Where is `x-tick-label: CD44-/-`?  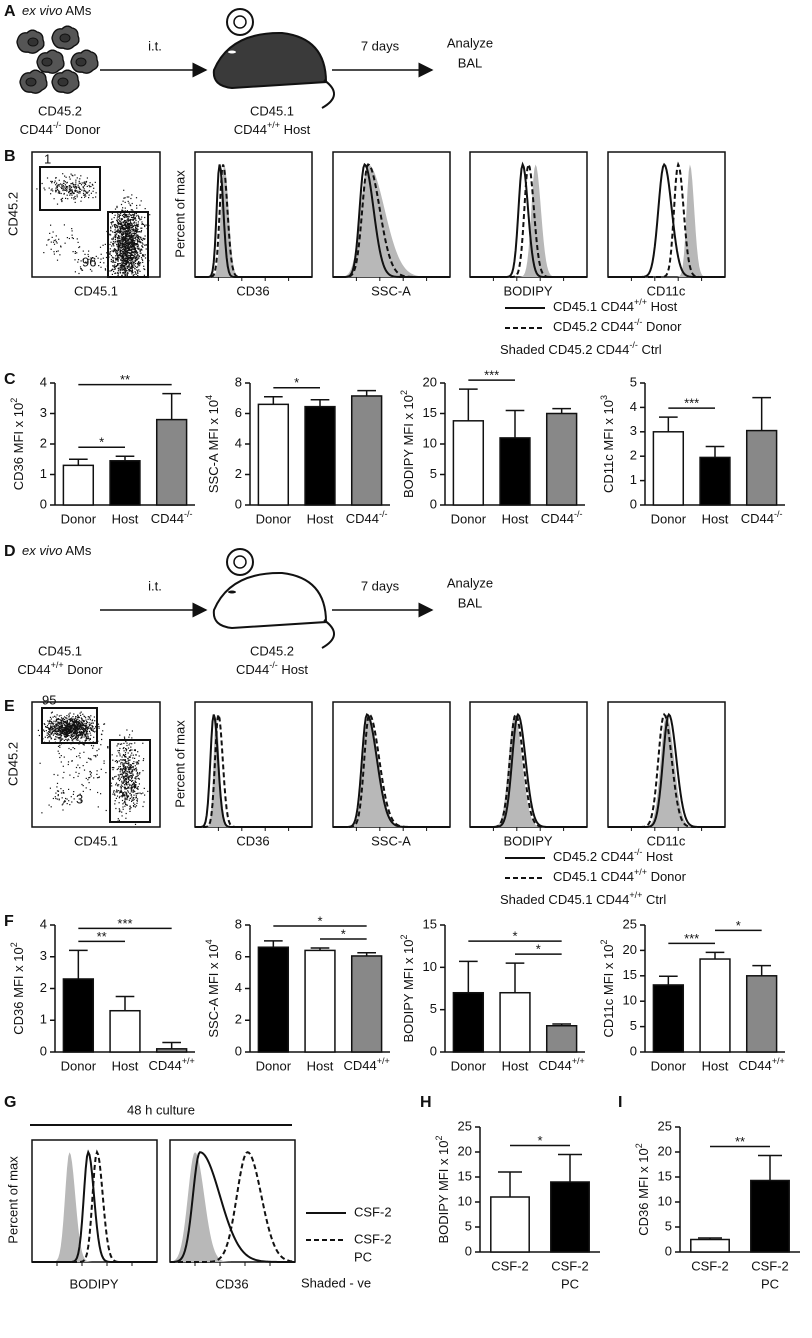 x-tick-label: CD44-/- is located at coordinates (562, 517).